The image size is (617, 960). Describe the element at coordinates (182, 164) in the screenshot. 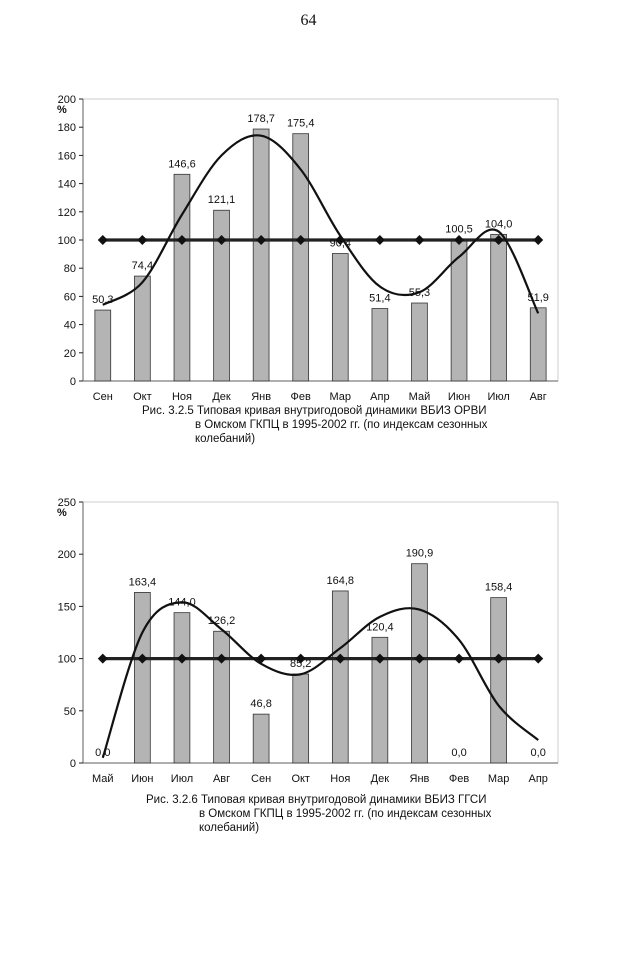

I see `data-label: 146,6` at that location.